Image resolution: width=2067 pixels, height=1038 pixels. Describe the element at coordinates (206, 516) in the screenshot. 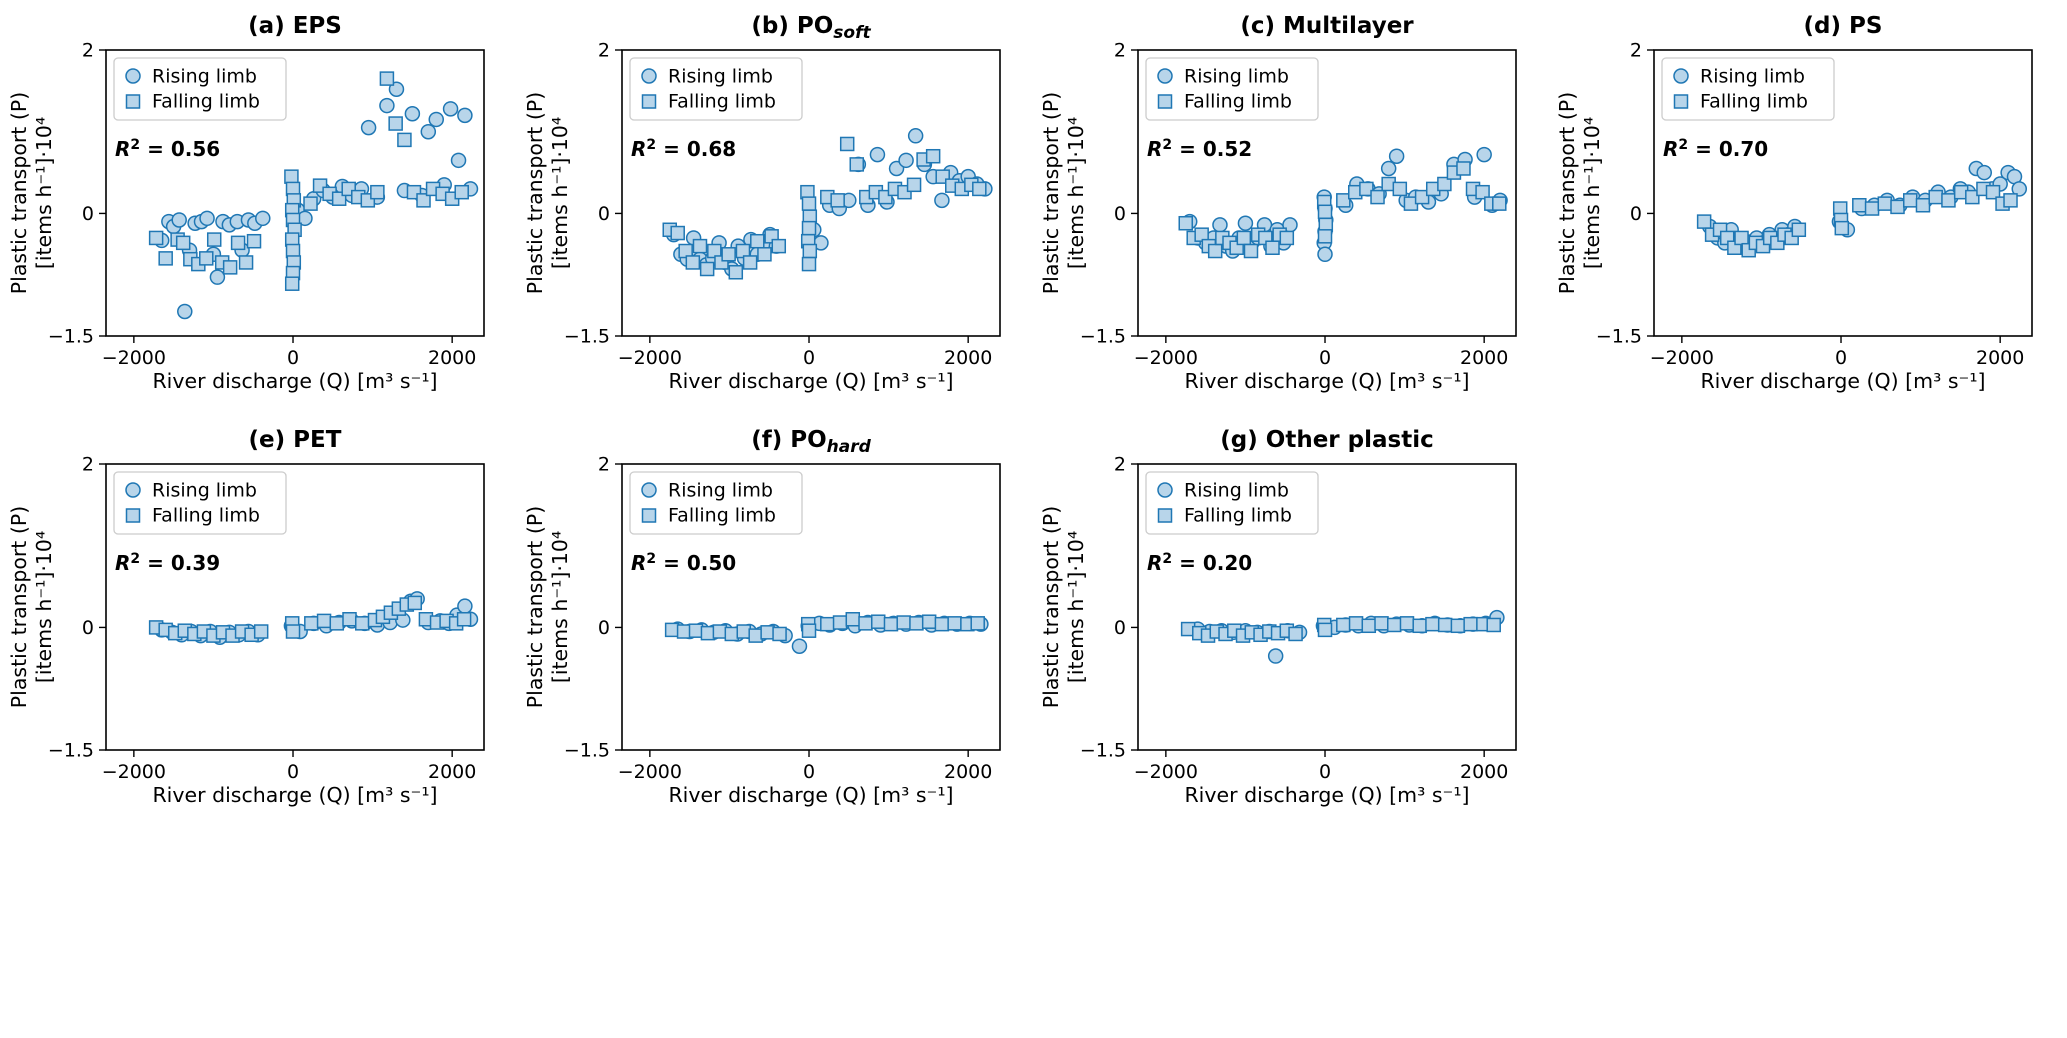

I see `legend-label-falling: Falling limb` at that location.